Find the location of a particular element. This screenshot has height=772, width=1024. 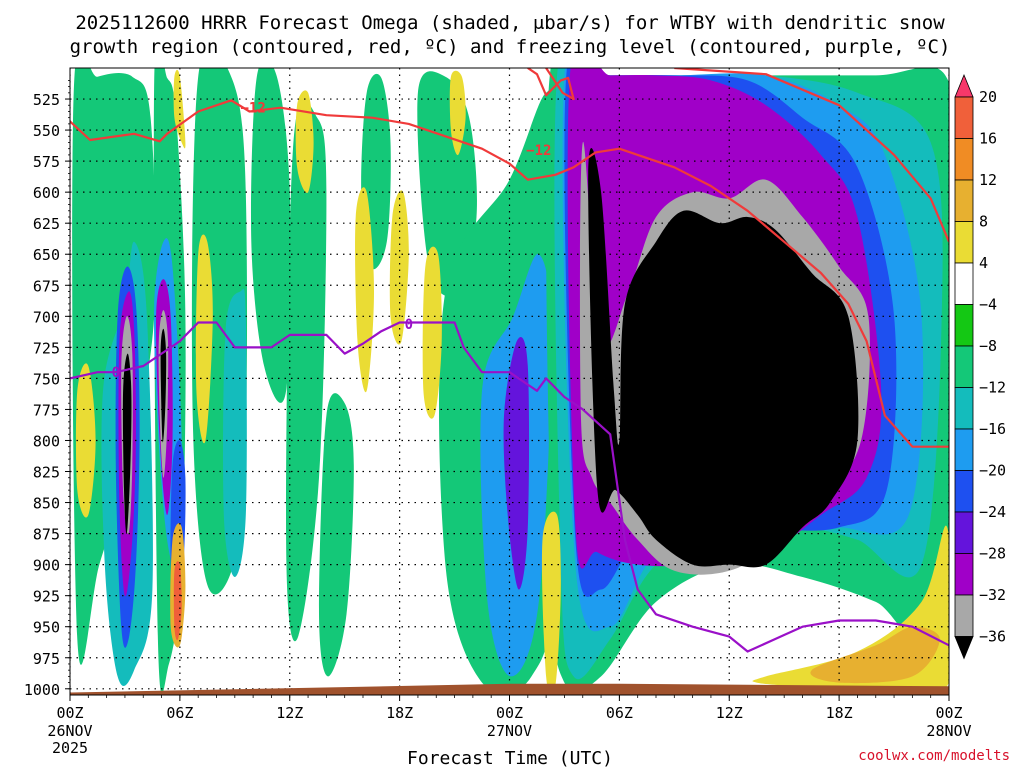

y-tick-label: 1000 is located at coordinates (42, 690).